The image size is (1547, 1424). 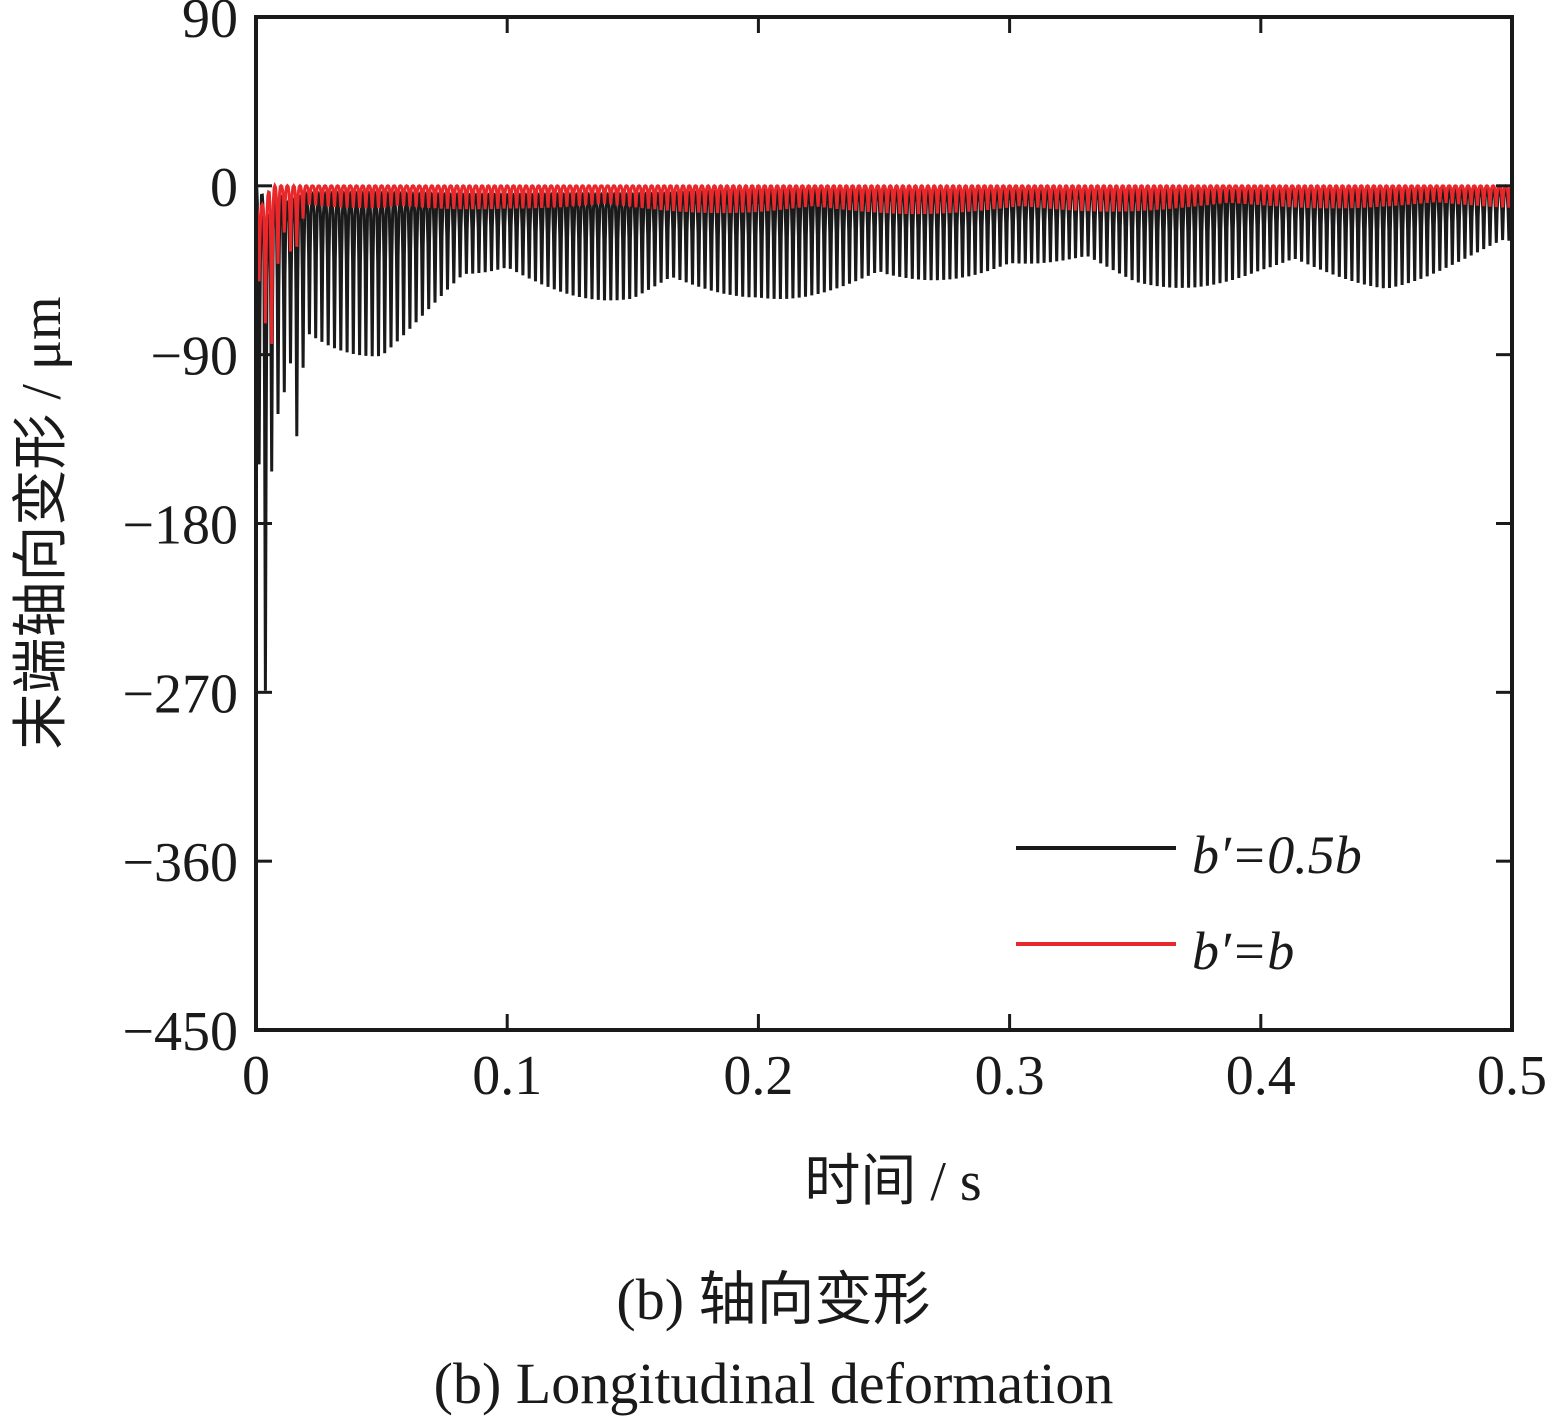 I want to click on y-tick-label: −360, so click(x=180, y=863).